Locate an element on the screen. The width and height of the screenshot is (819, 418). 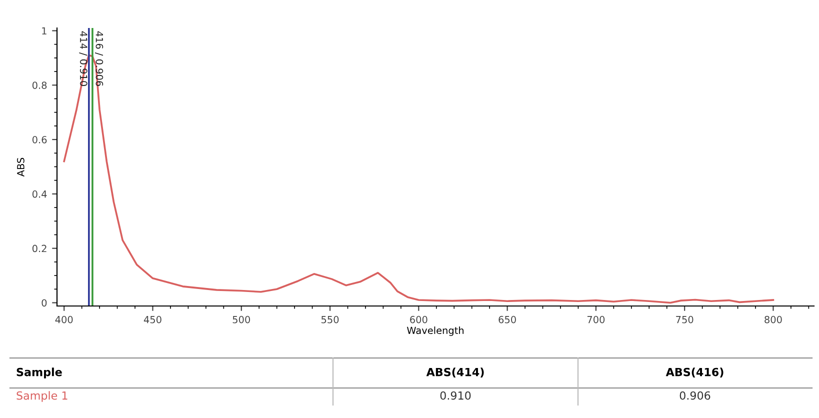
x-tick-label: 450 is located at coordinates (153, 320).